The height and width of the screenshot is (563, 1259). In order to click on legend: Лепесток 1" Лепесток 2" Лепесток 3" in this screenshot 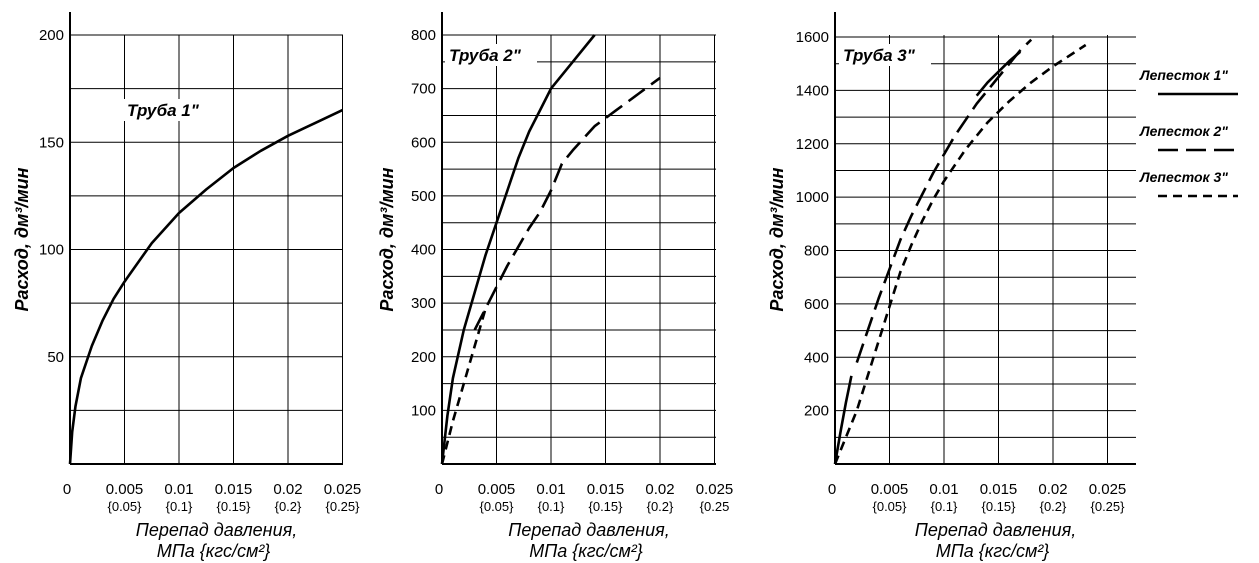, I will do `click(1188, 132)`.